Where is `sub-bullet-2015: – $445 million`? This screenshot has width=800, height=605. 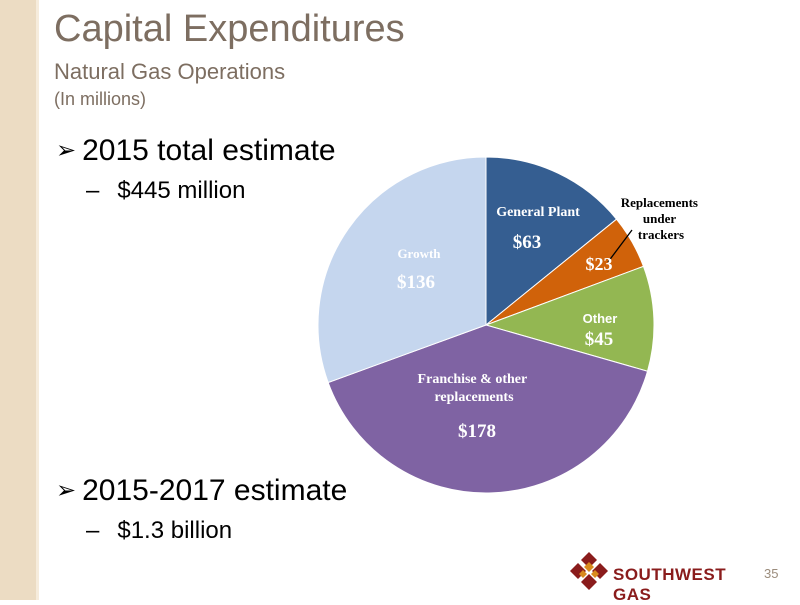 sub-bullet-2015: – $445 million is located at coordinates (165, 191).